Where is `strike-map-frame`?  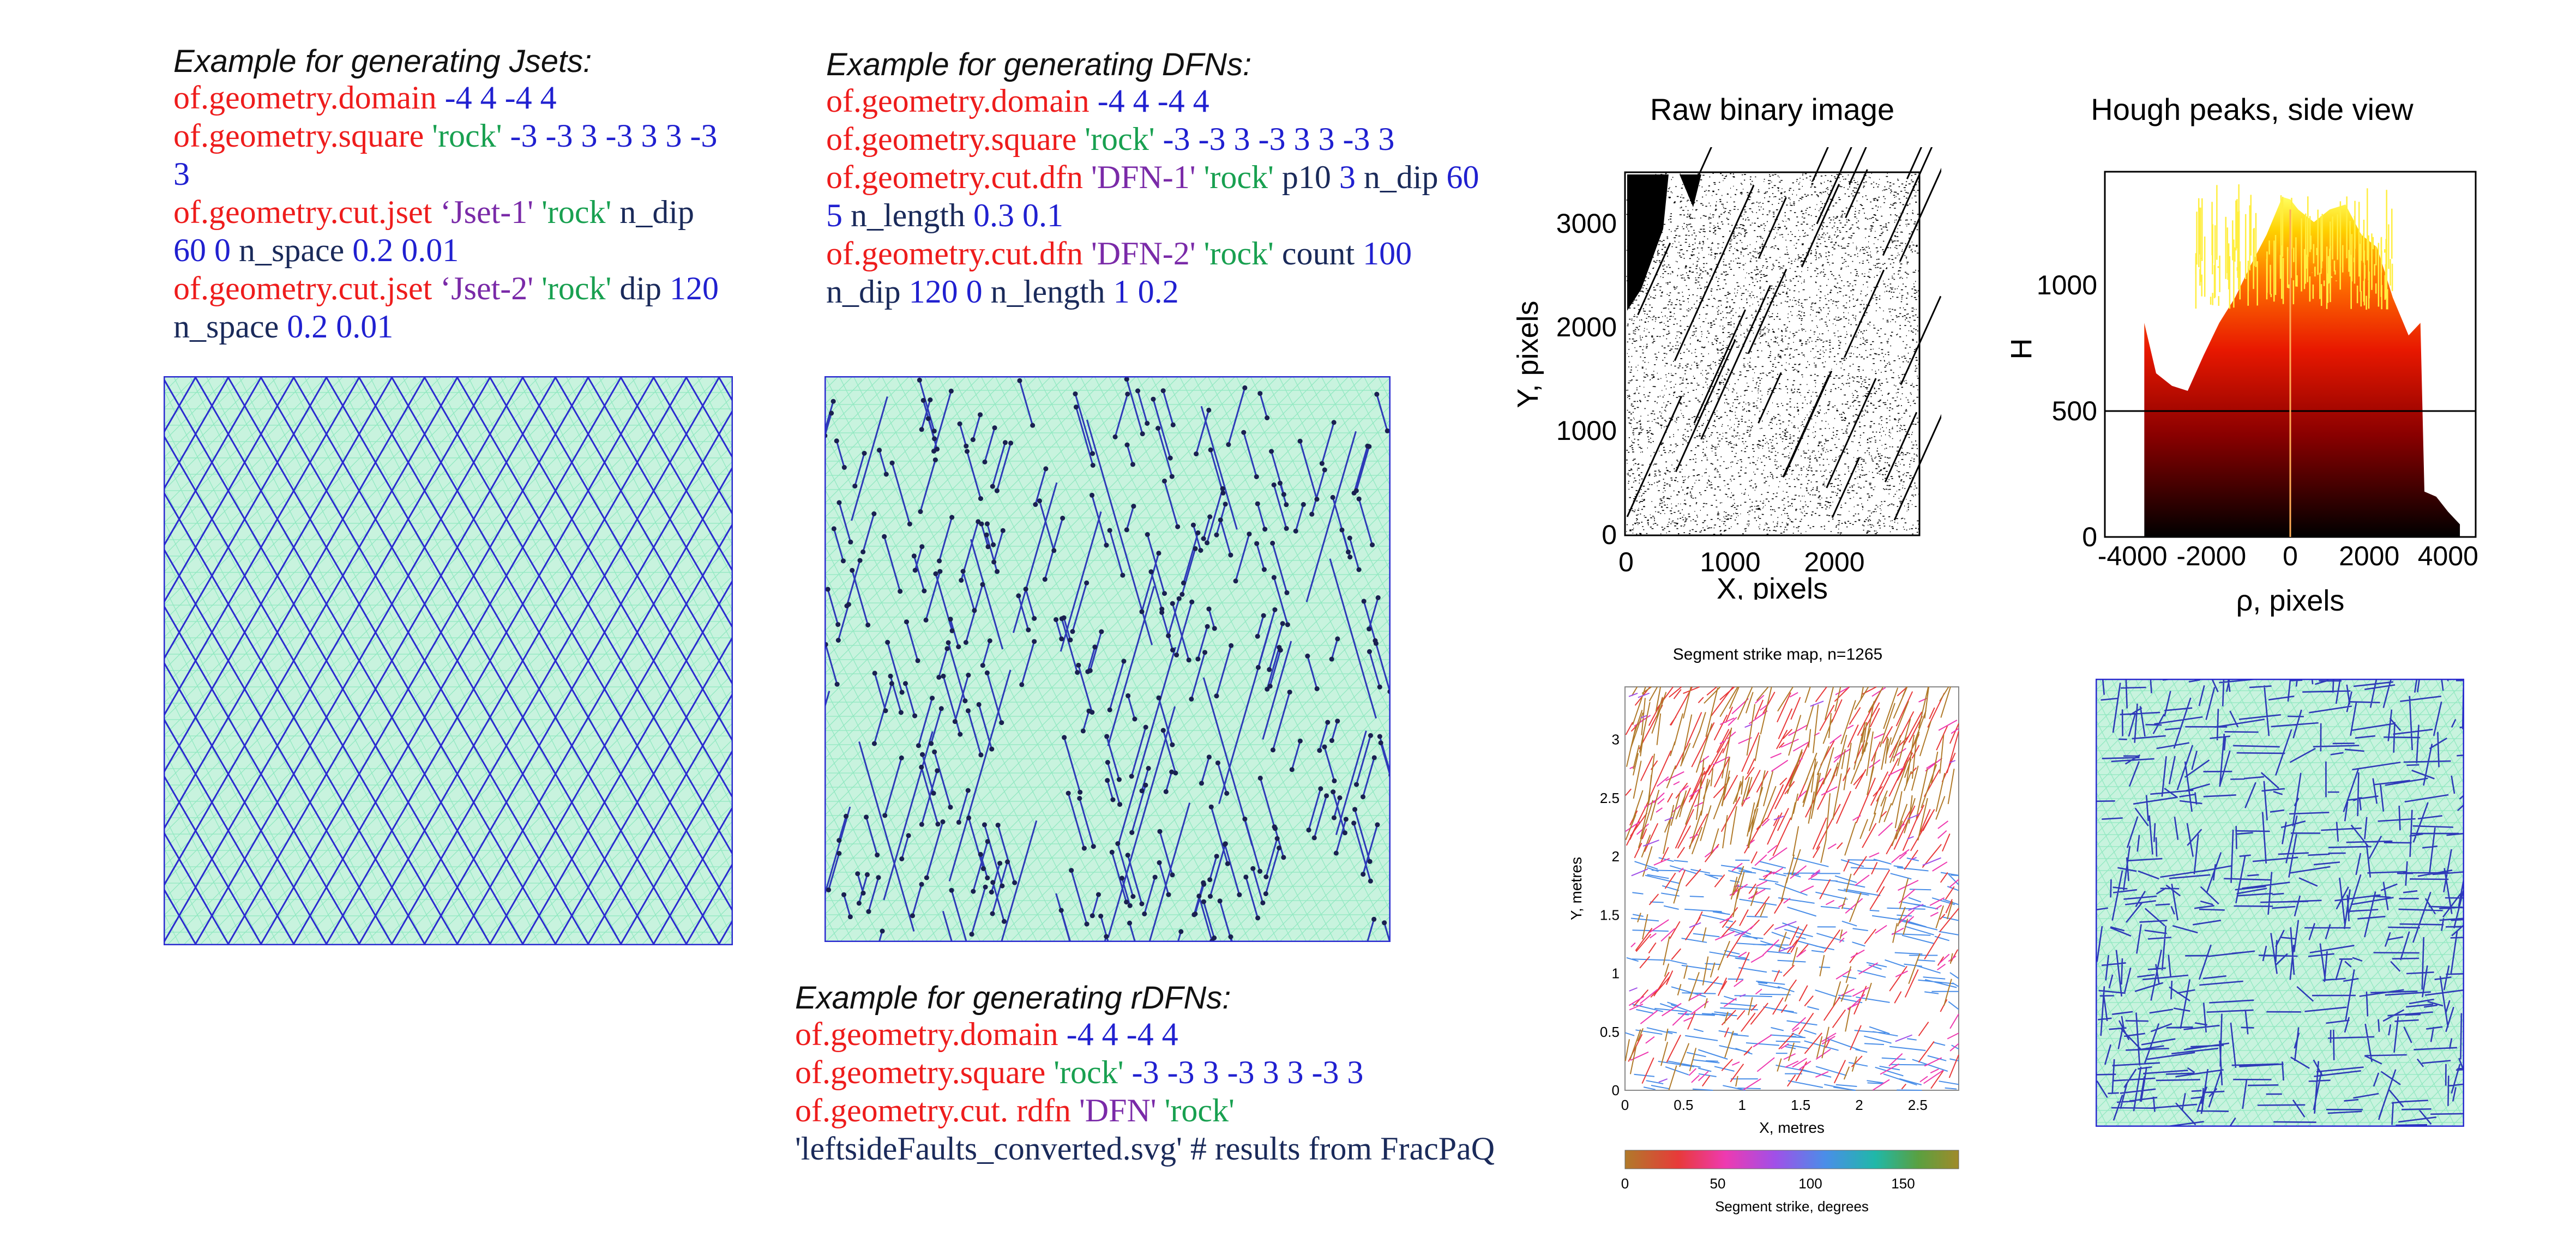 strike-map-frame is located at coordinates (1791, 888).